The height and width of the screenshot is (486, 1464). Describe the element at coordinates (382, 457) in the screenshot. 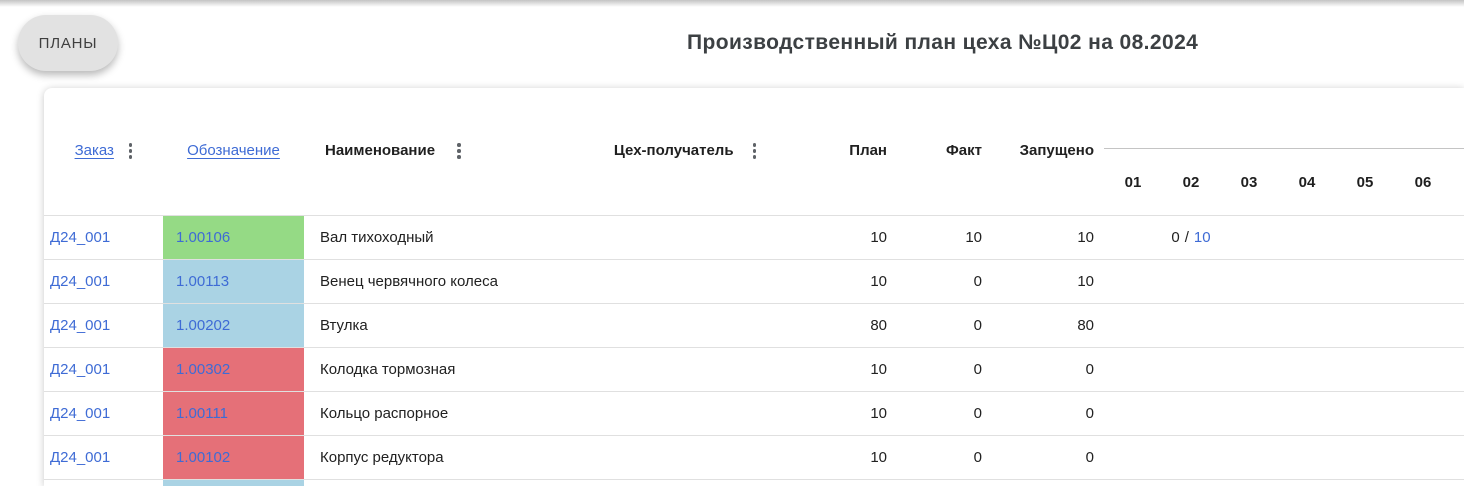

I see `name-cell: Корпус редуктора` at that location.